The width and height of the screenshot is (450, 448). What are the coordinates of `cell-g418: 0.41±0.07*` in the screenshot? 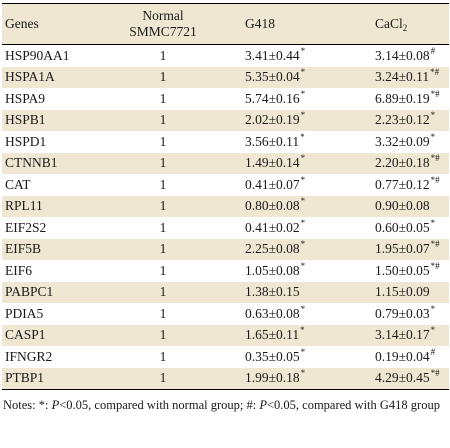 It's located at (276, 185).